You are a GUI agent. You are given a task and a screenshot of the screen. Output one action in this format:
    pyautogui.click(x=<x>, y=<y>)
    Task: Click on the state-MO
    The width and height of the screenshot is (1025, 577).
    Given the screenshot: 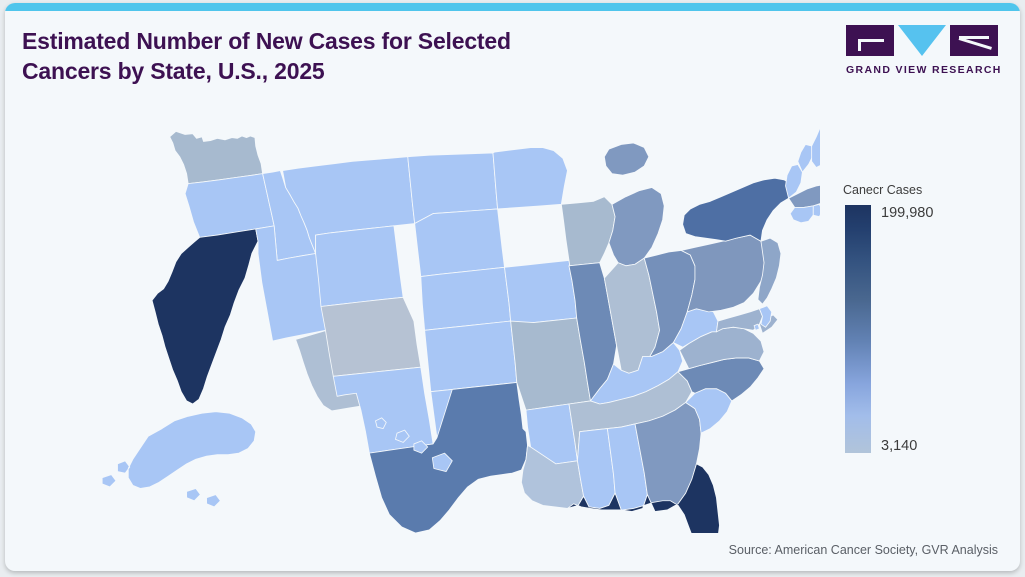 What is the action you would take?
    pyautogui.click(x=550, y=364)
    